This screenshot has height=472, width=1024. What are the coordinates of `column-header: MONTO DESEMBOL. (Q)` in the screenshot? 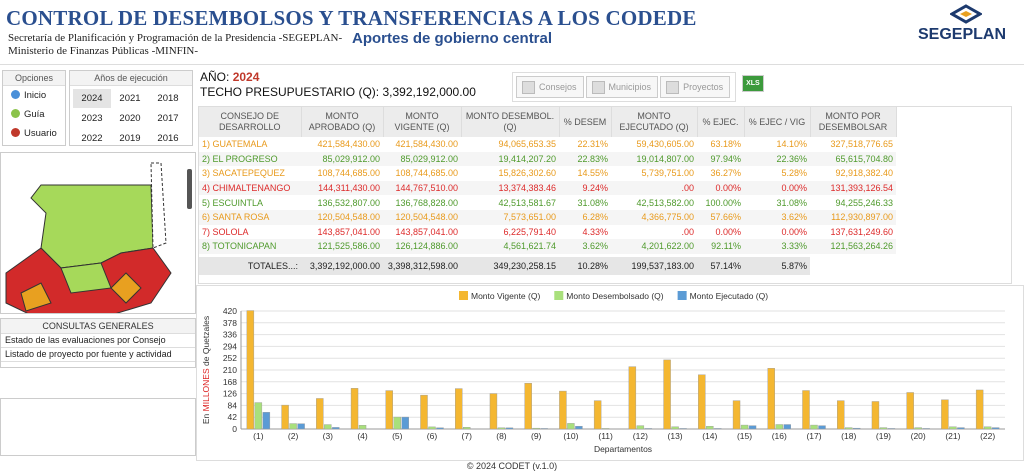 It's located at (510, 122).